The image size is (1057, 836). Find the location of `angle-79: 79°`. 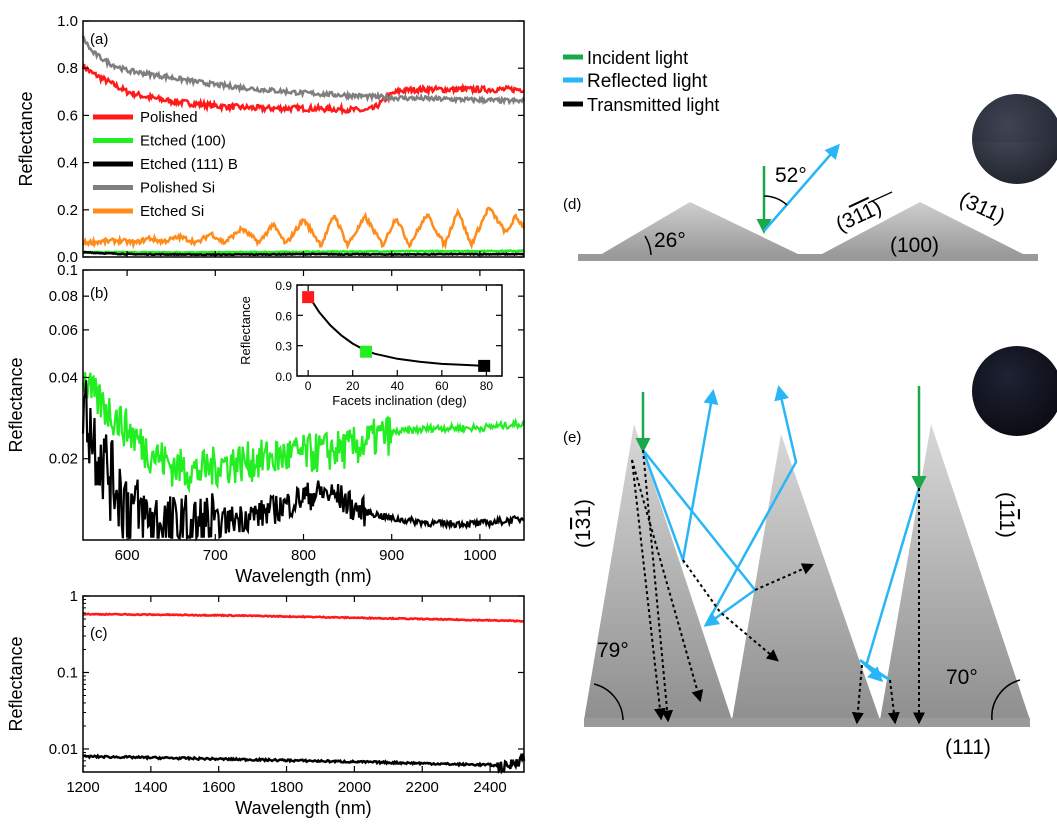

angle-79: 79° is located at coordinates (613, 650).